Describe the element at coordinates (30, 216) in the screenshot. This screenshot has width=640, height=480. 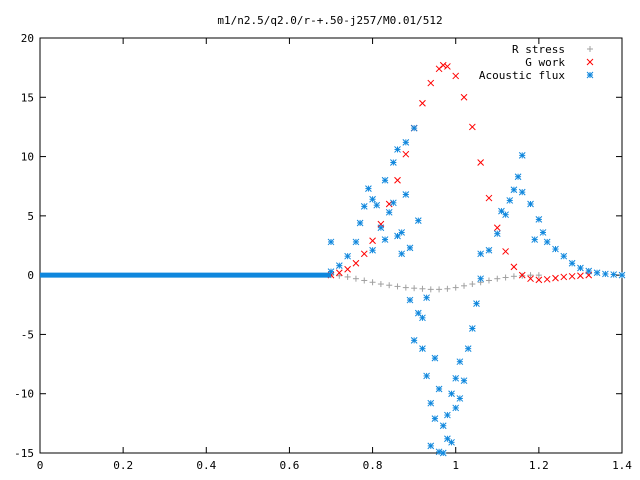
I see `y-tick-label: 5` at that location.